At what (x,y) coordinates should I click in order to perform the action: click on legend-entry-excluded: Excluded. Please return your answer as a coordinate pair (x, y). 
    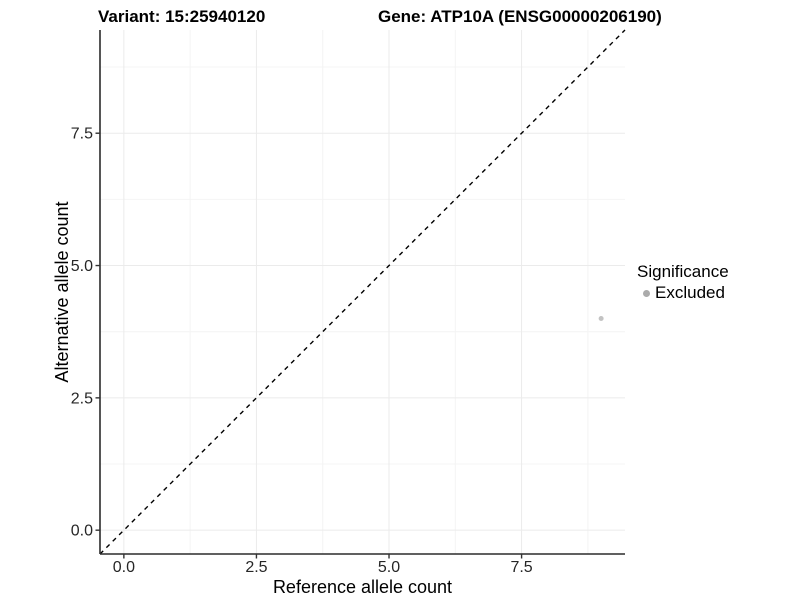
    Looking at the image, I should click on (683, 293).